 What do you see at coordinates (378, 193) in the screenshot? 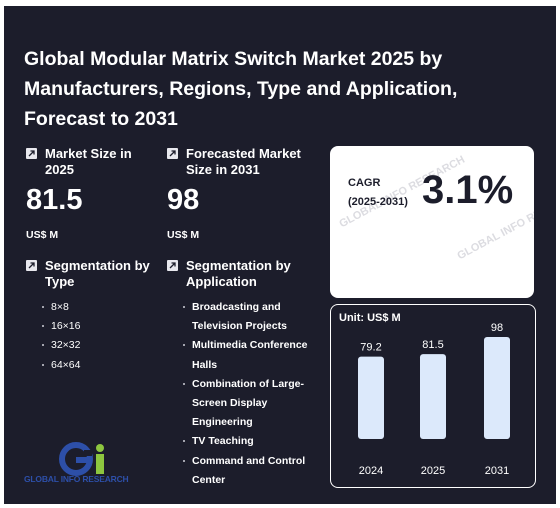
I see `cagr-label: CAGR (2025-2031)` at bounding box center [378, 193].